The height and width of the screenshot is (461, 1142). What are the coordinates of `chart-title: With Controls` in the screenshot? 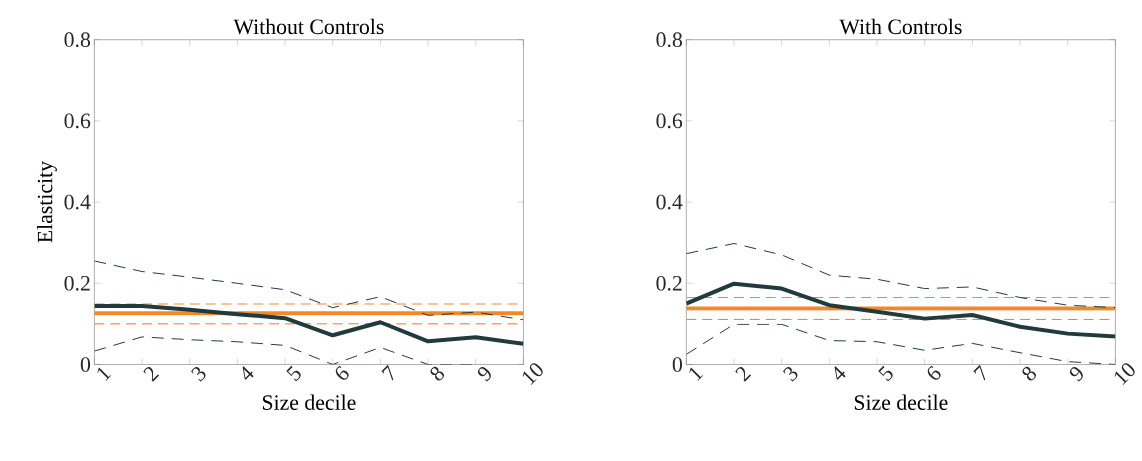 It's located at (900, 26).